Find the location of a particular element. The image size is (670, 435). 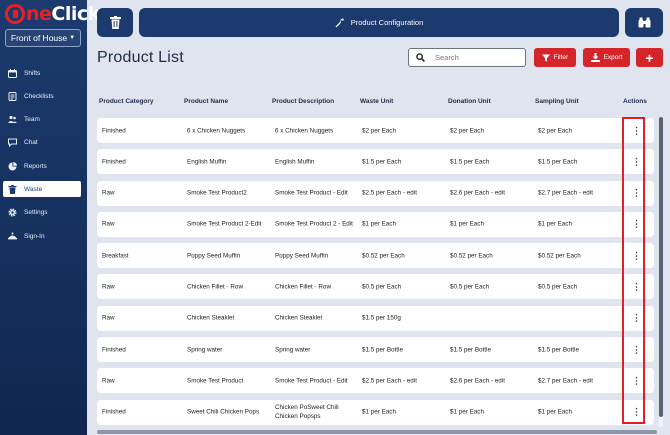

table-cell: Poppy Seed Muffin is located at coordinates (302, 256).